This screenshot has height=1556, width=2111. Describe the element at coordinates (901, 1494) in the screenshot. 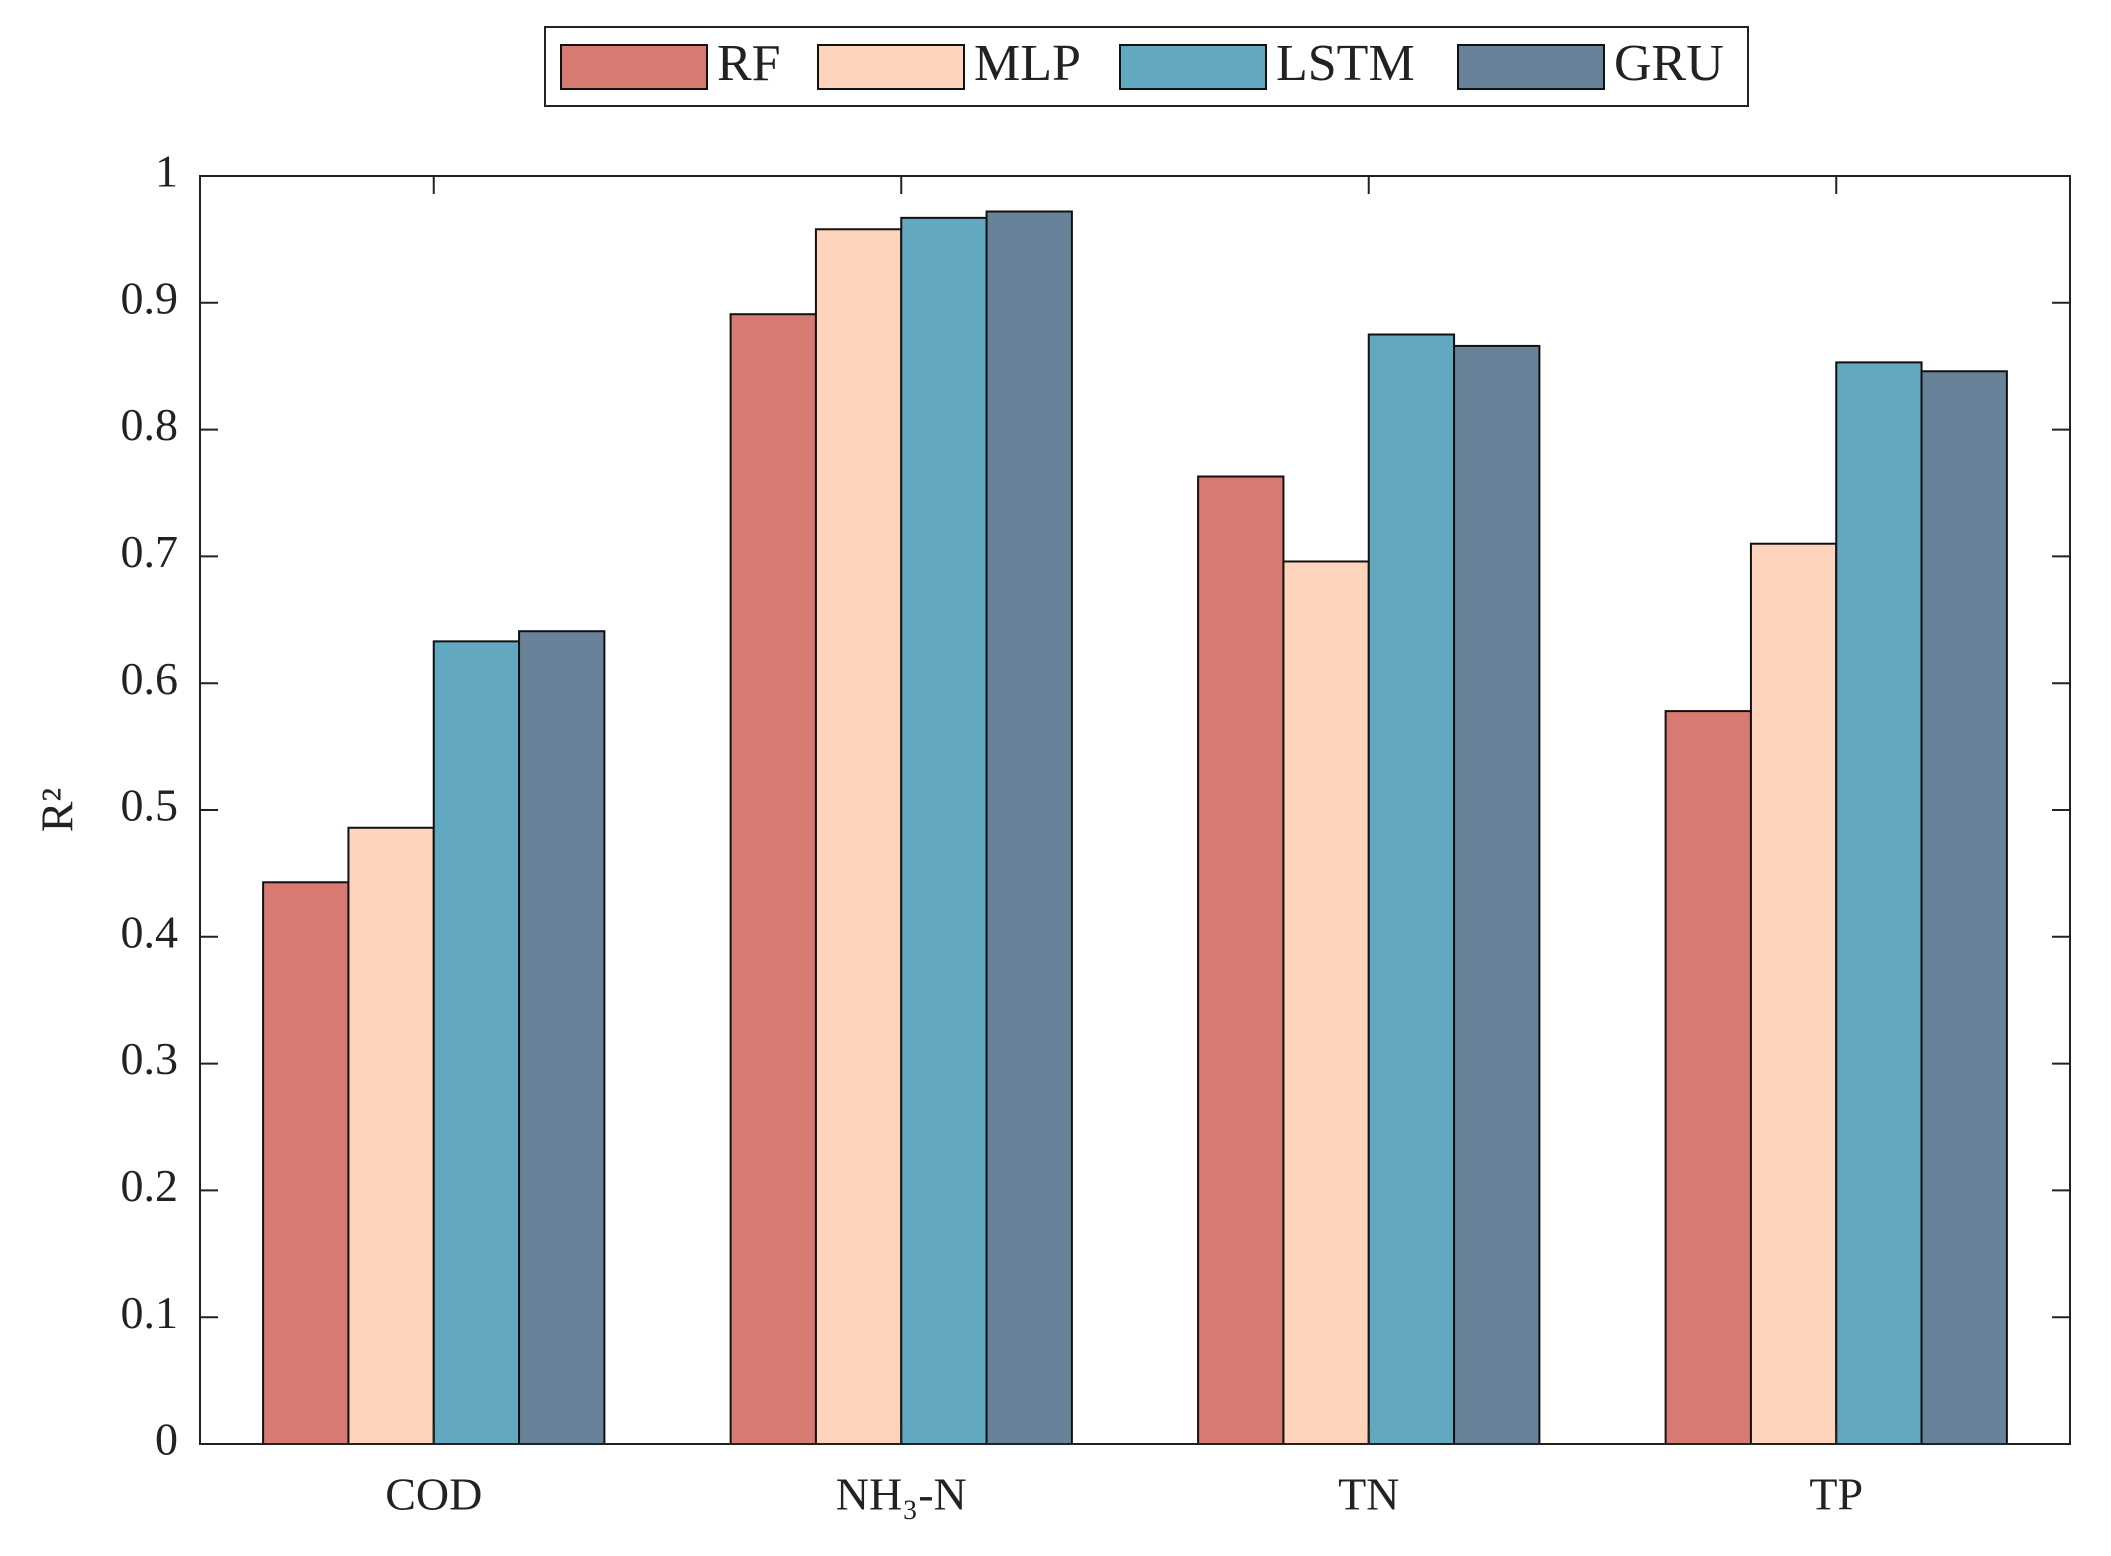

I see `x-tick-label: NH₃-N` at that location.